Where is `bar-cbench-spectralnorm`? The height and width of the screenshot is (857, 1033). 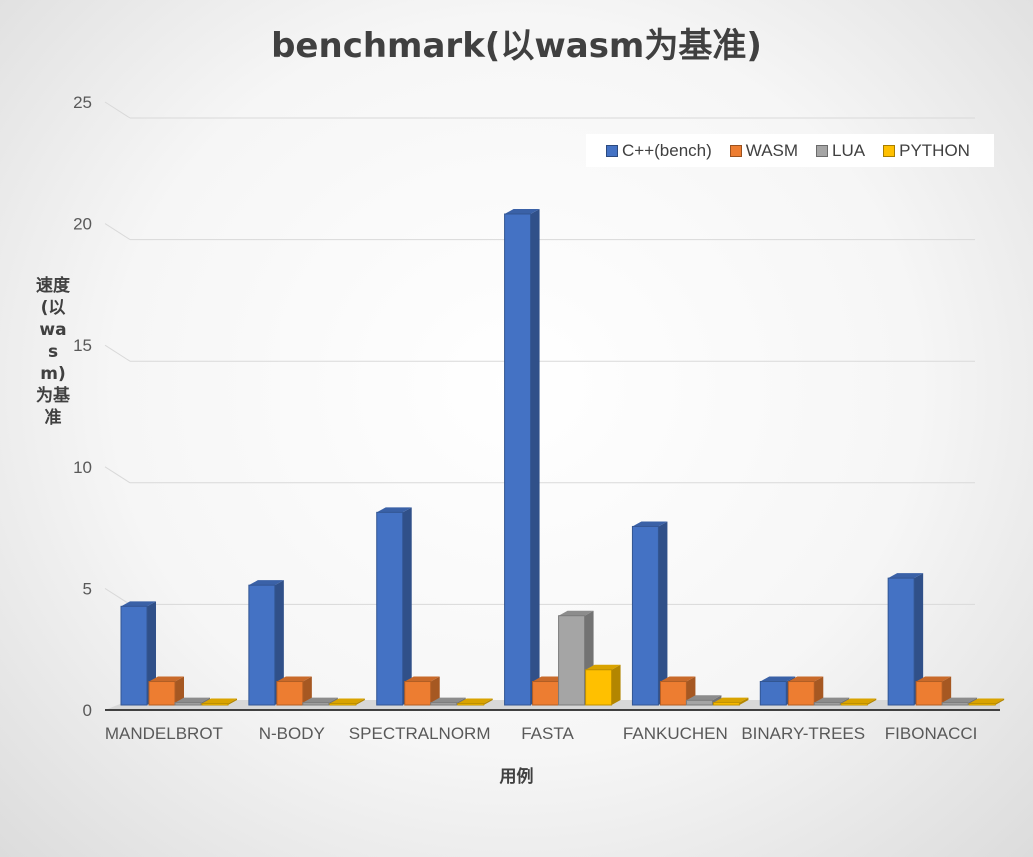
bar-cbench-spectralnorm is located at coordinates (390, 608).